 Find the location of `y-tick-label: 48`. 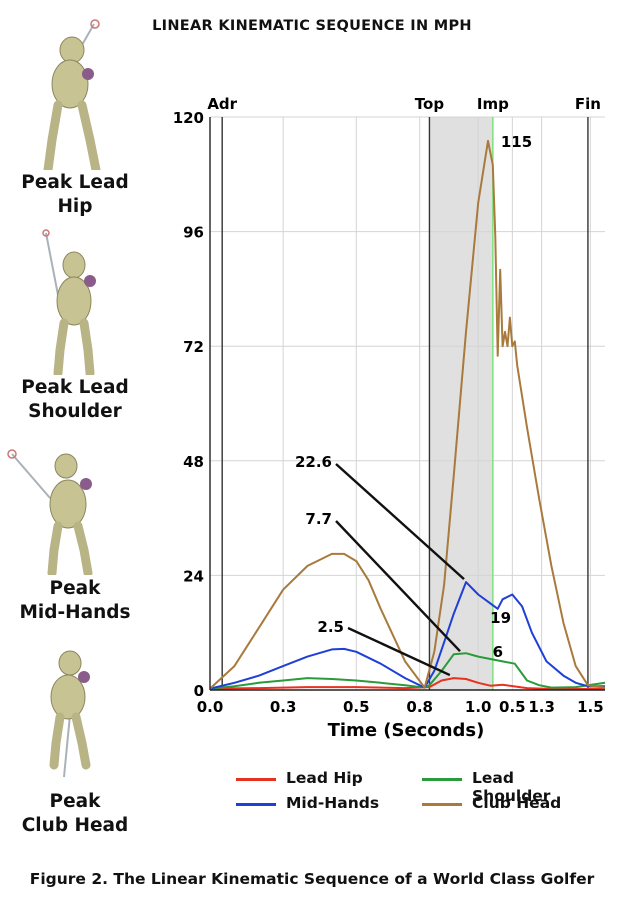

y-tick-label: 48 is located at coordinates (193, 462).